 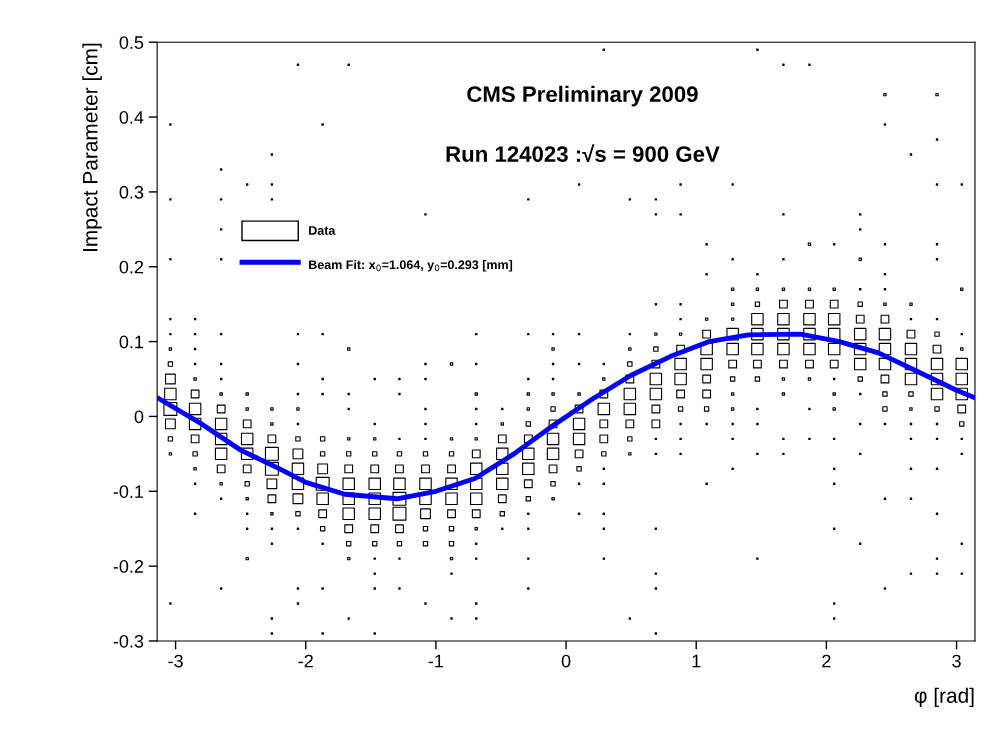 What do you see at coordinates (131, 192) in the screenshot?
I see `y-tick-label: 0.3` at bounding box center [131, 192].